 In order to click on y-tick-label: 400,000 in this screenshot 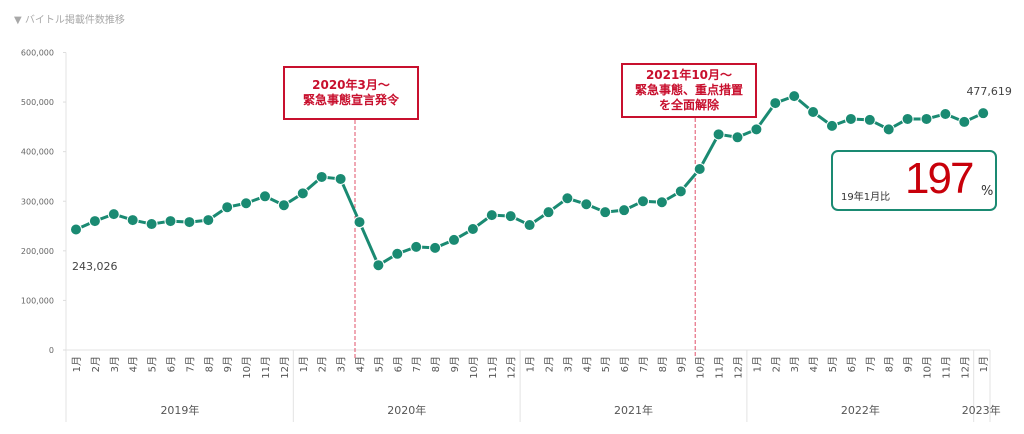, I will do `click(37, 152)`.